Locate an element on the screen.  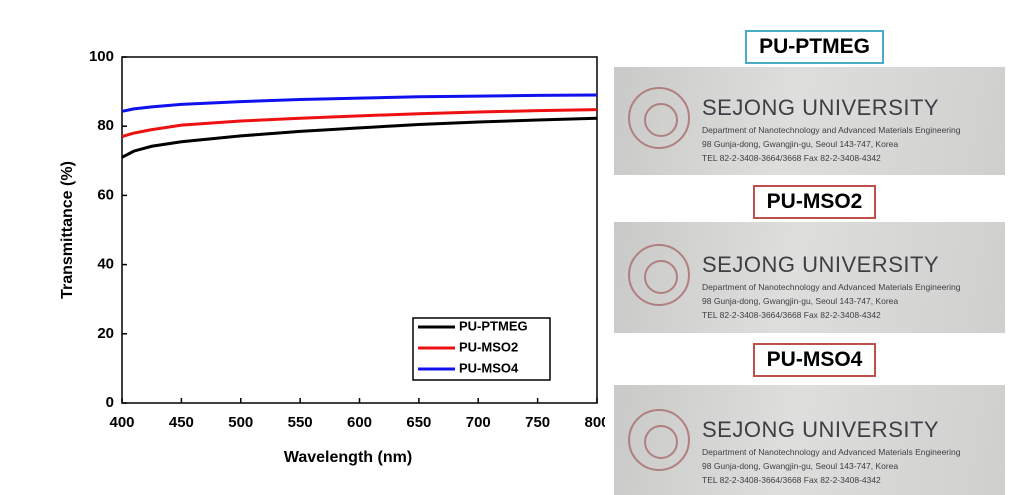
x-tick-label: 700 is located at coordinates (478, 422).